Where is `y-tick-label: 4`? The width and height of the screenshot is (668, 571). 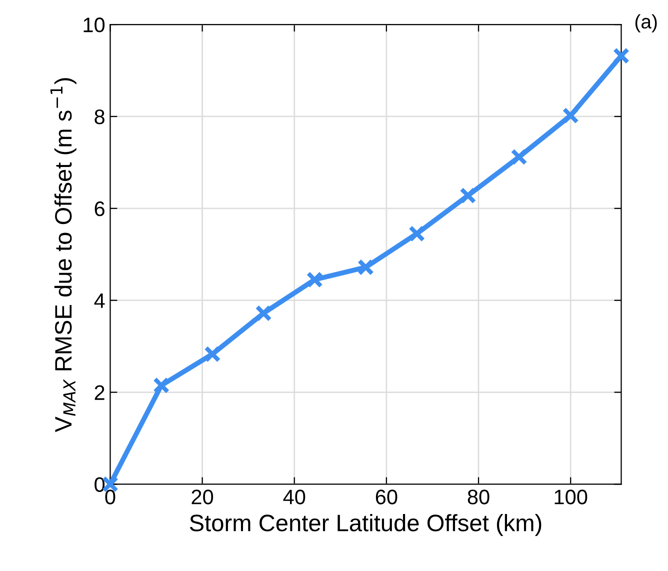
y-tick-label: 4 is located at coordinates (99, 301).